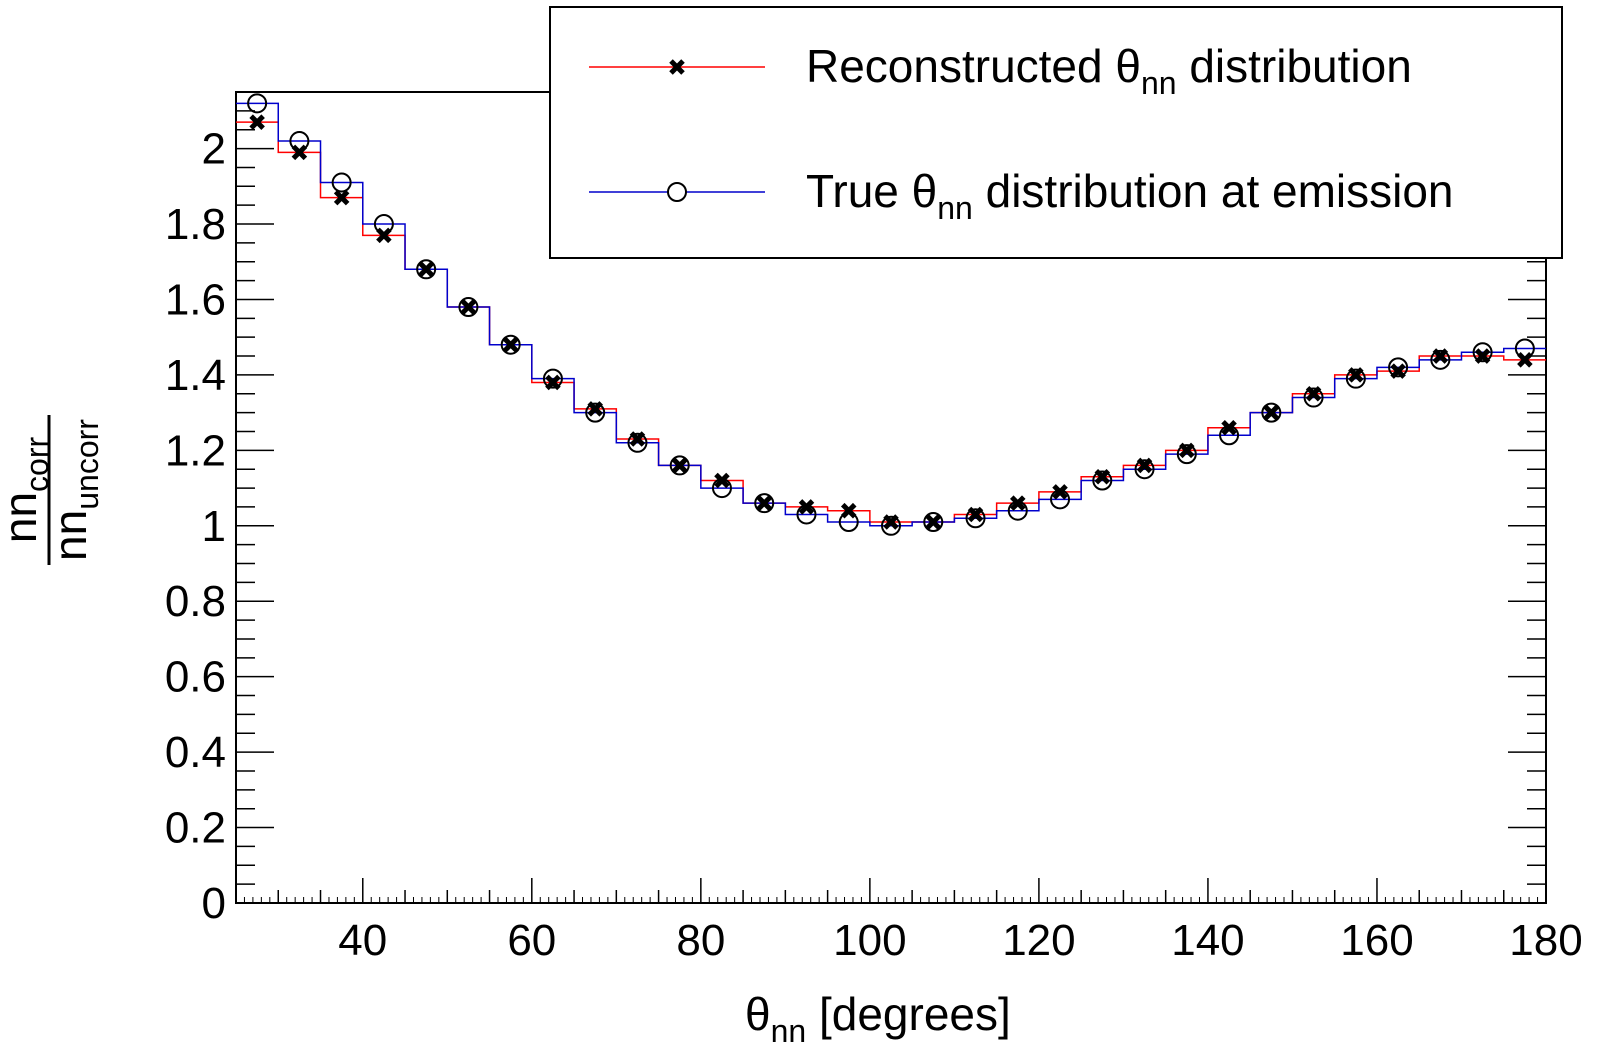  Describe the element at coordinates (195, 526) in the screenshot. I see `y-tick-labels: 0 0.2 0.4 0.6 0.8 1 1.2 1.4 1.6 1.8 2` at that location.